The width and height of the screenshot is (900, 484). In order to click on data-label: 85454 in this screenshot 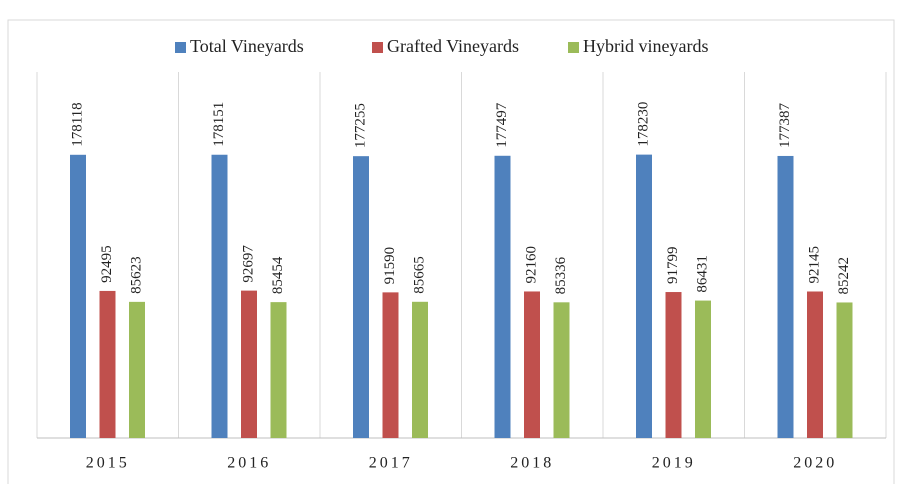, I will do `click(278, 275)`.